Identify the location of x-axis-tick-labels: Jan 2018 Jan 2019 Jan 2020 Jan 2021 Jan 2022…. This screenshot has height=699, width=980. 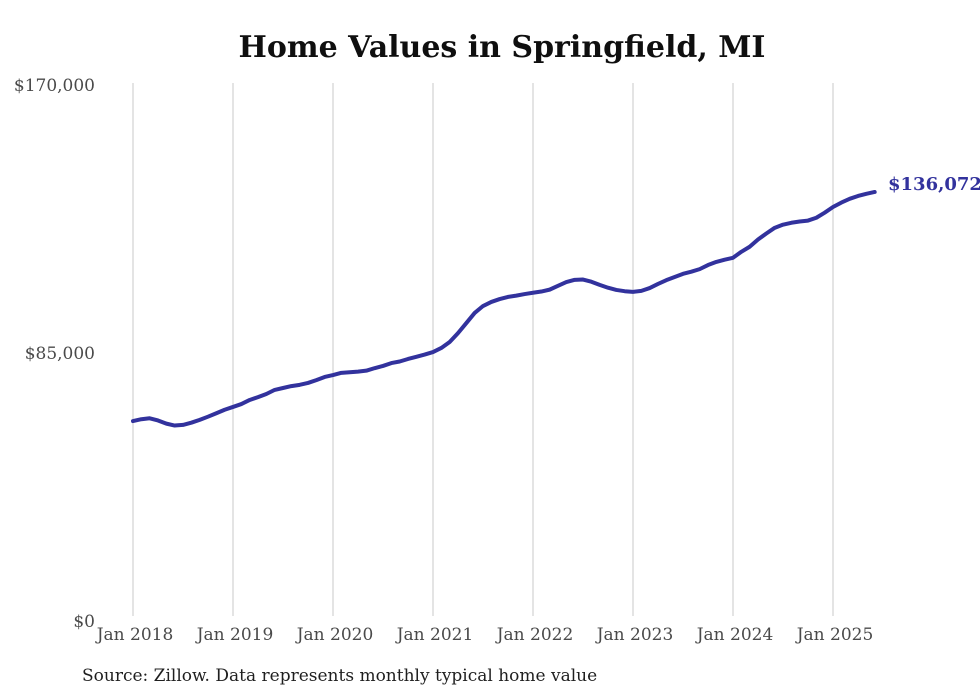
(484, 635).